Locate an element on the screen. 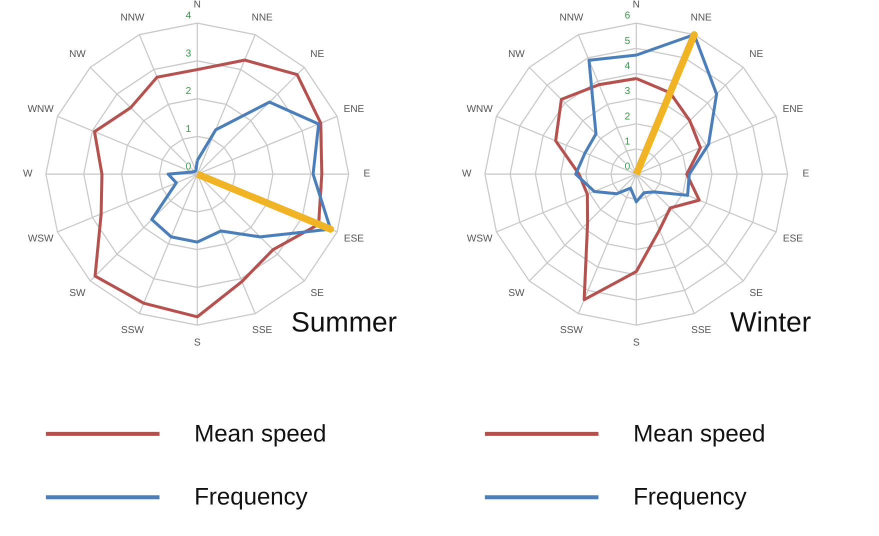 This screenshot has height=536, width=879. y-tick-label: 5 is located at coordinates (627, 41).